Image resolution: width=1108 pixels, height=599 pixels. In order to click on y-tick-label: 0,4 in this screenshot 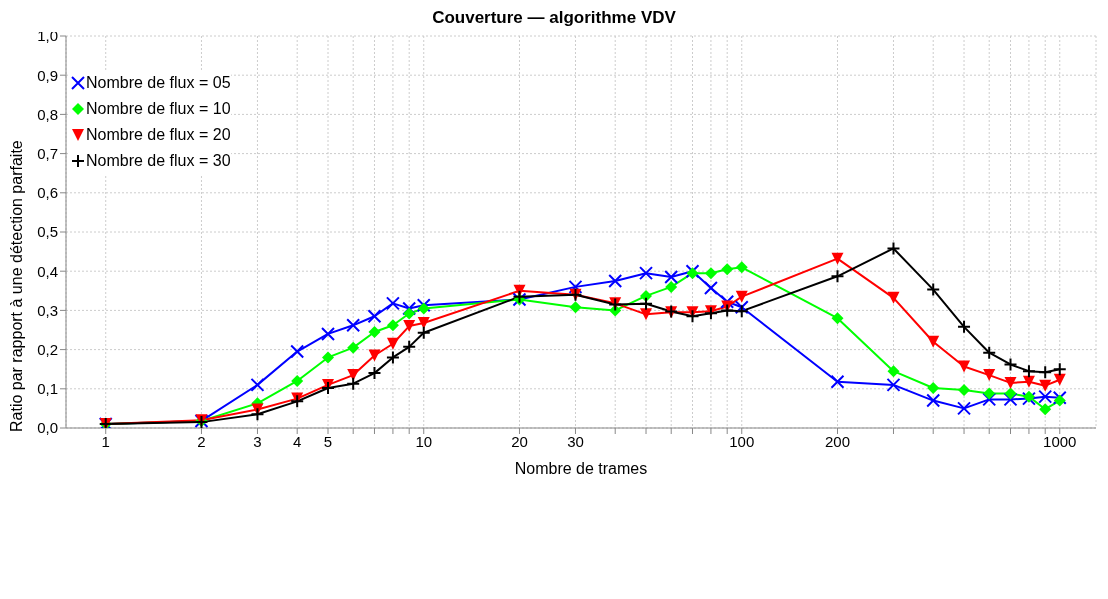, I will do `click(47, 271)`.